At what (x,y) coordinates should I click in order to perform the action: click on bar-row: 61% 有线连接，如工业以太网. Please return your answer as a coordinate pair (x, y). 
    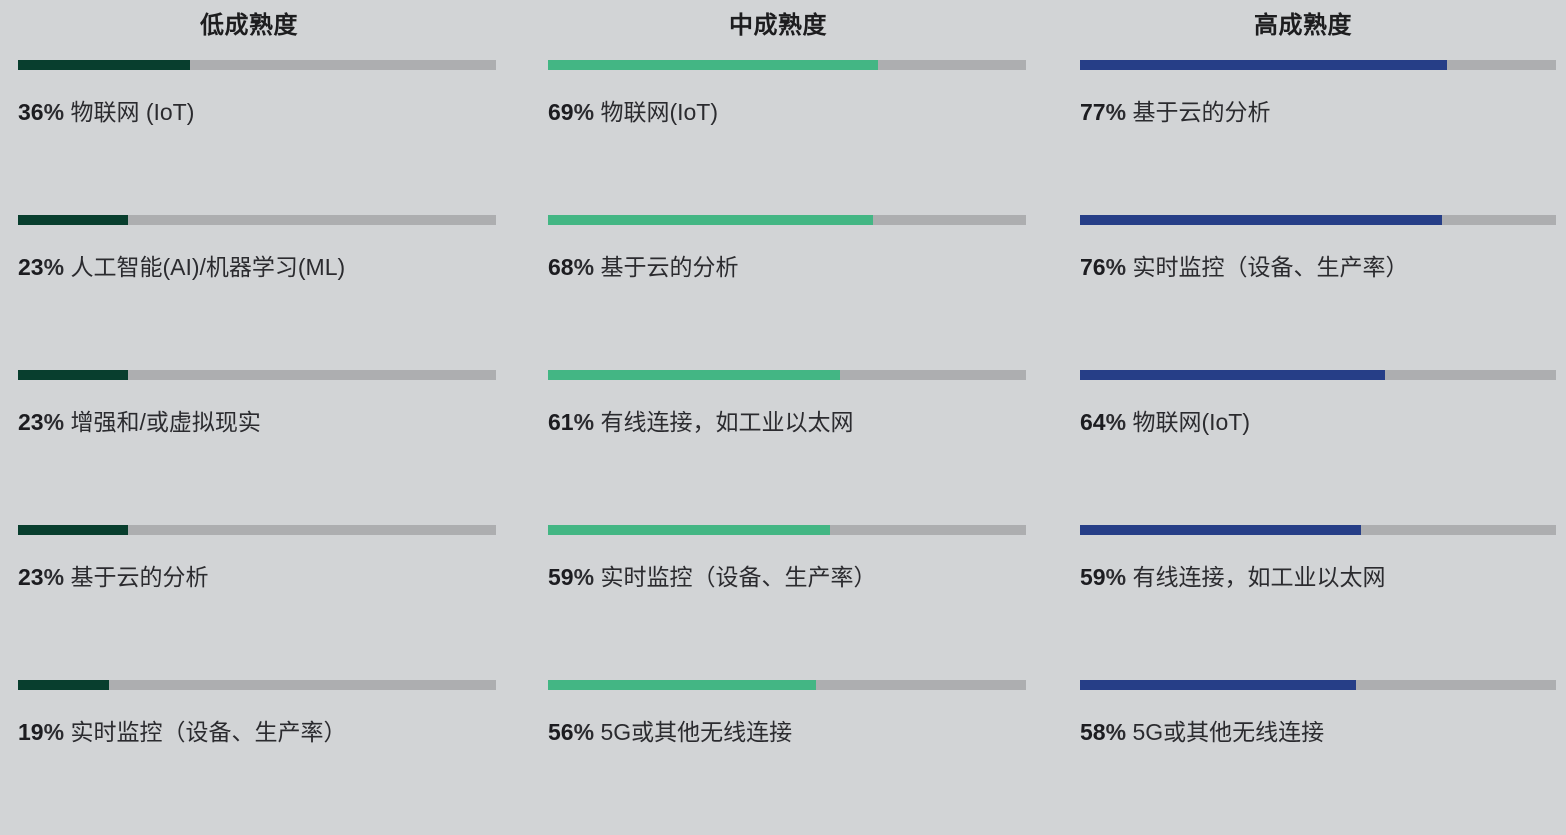
    Looking at the image, I should click on (787, 447).